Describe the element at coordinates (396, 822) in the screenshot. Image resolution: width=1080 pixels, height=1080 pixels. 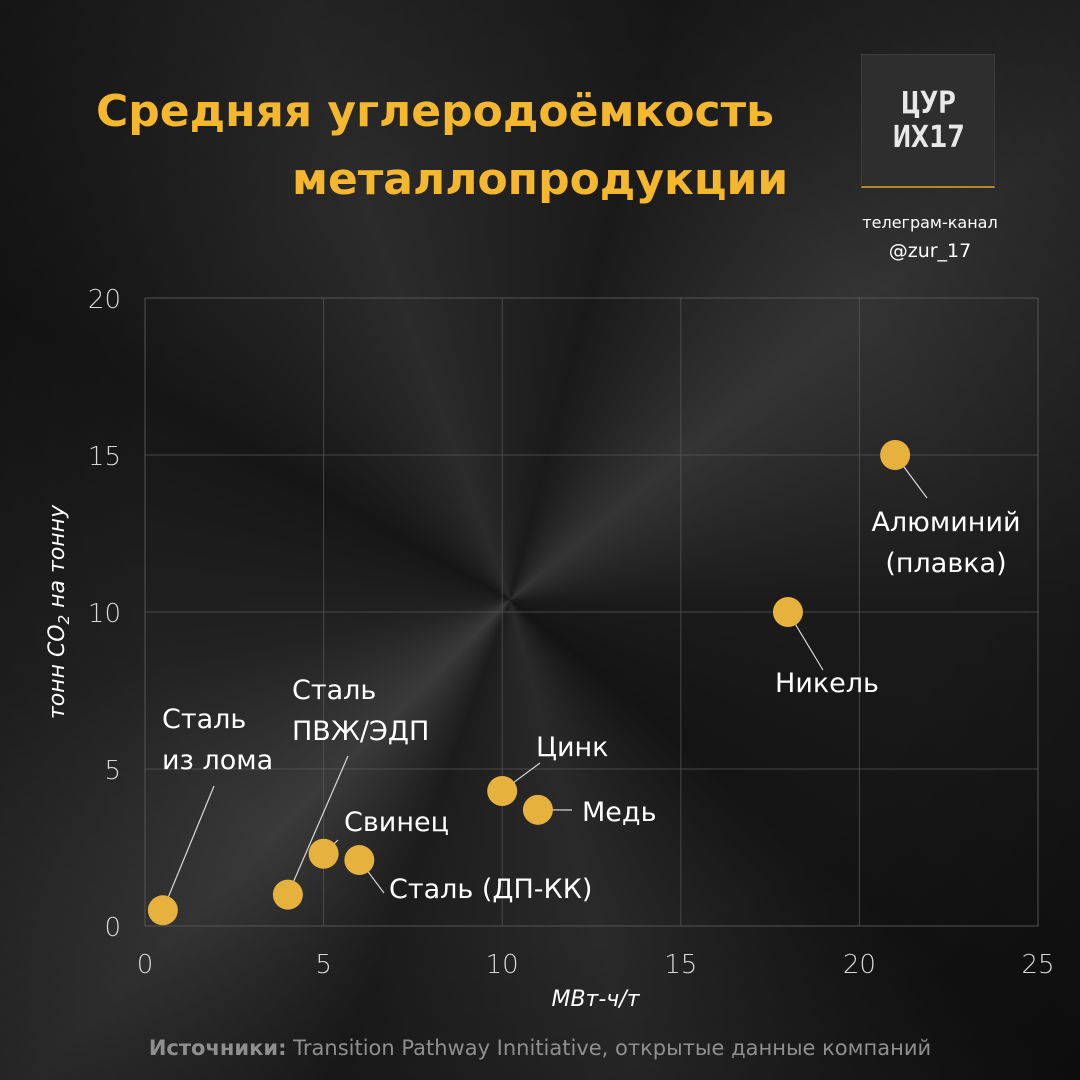
I see `data-point-label: Свинец` at that location.